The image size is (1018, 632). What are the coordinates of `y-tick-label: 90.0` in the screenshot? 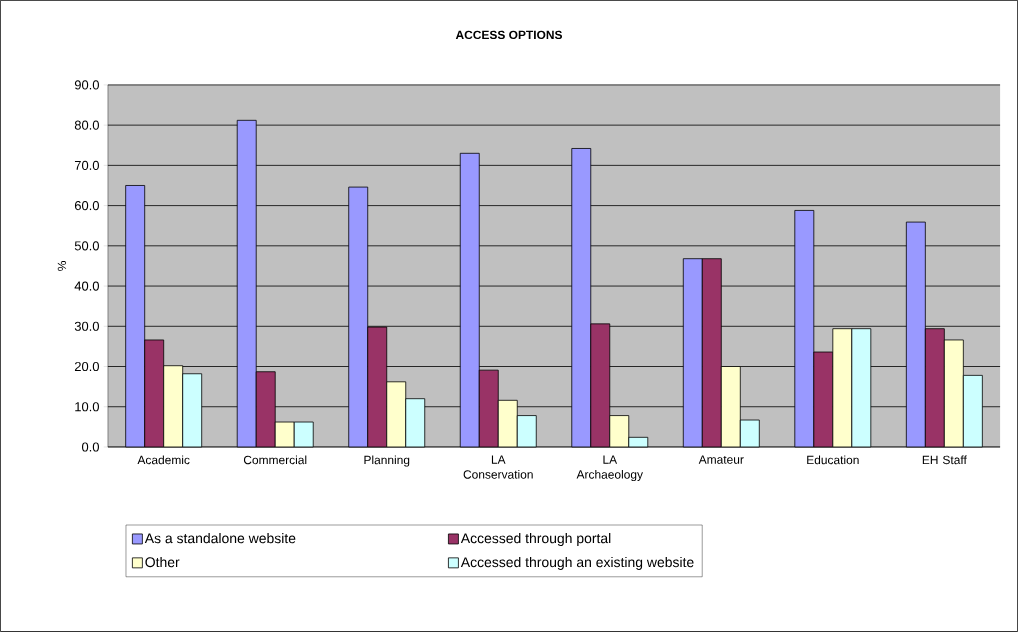 It's located at (86, 85).